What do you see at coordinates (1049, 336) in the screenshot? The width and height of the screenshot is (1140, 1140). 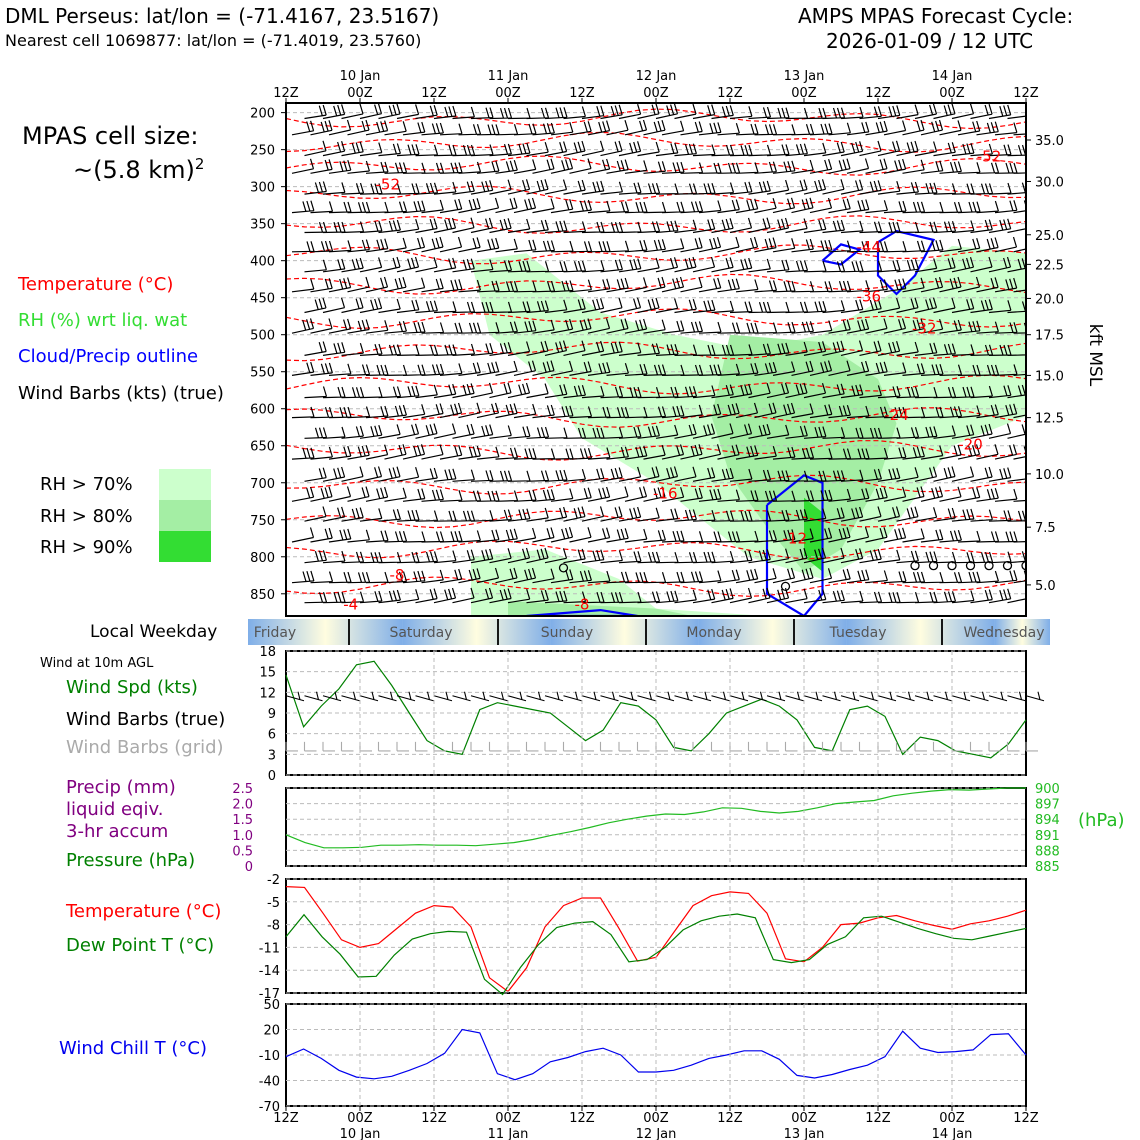 I see `kft-tick-label: 17.5` at bounding box center [1049, 336].